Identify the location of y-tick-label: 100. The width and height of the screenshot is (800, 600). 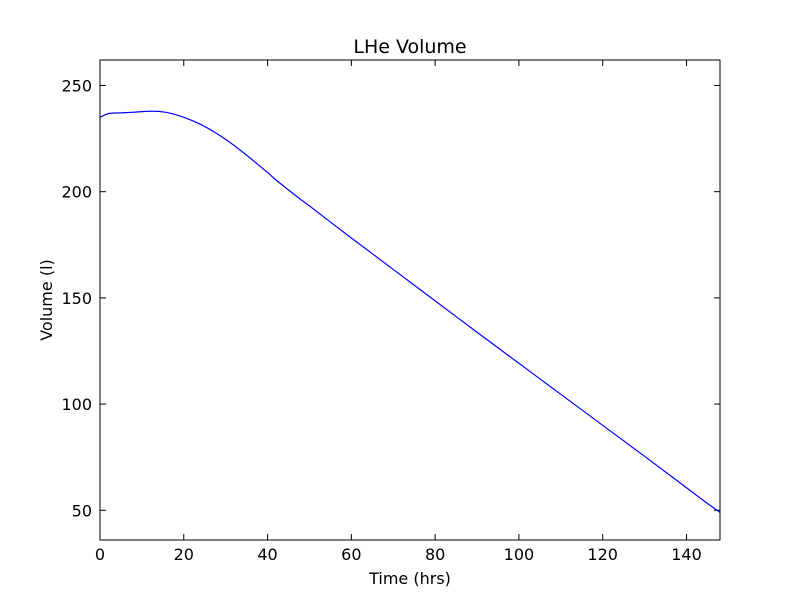
(76, 404).